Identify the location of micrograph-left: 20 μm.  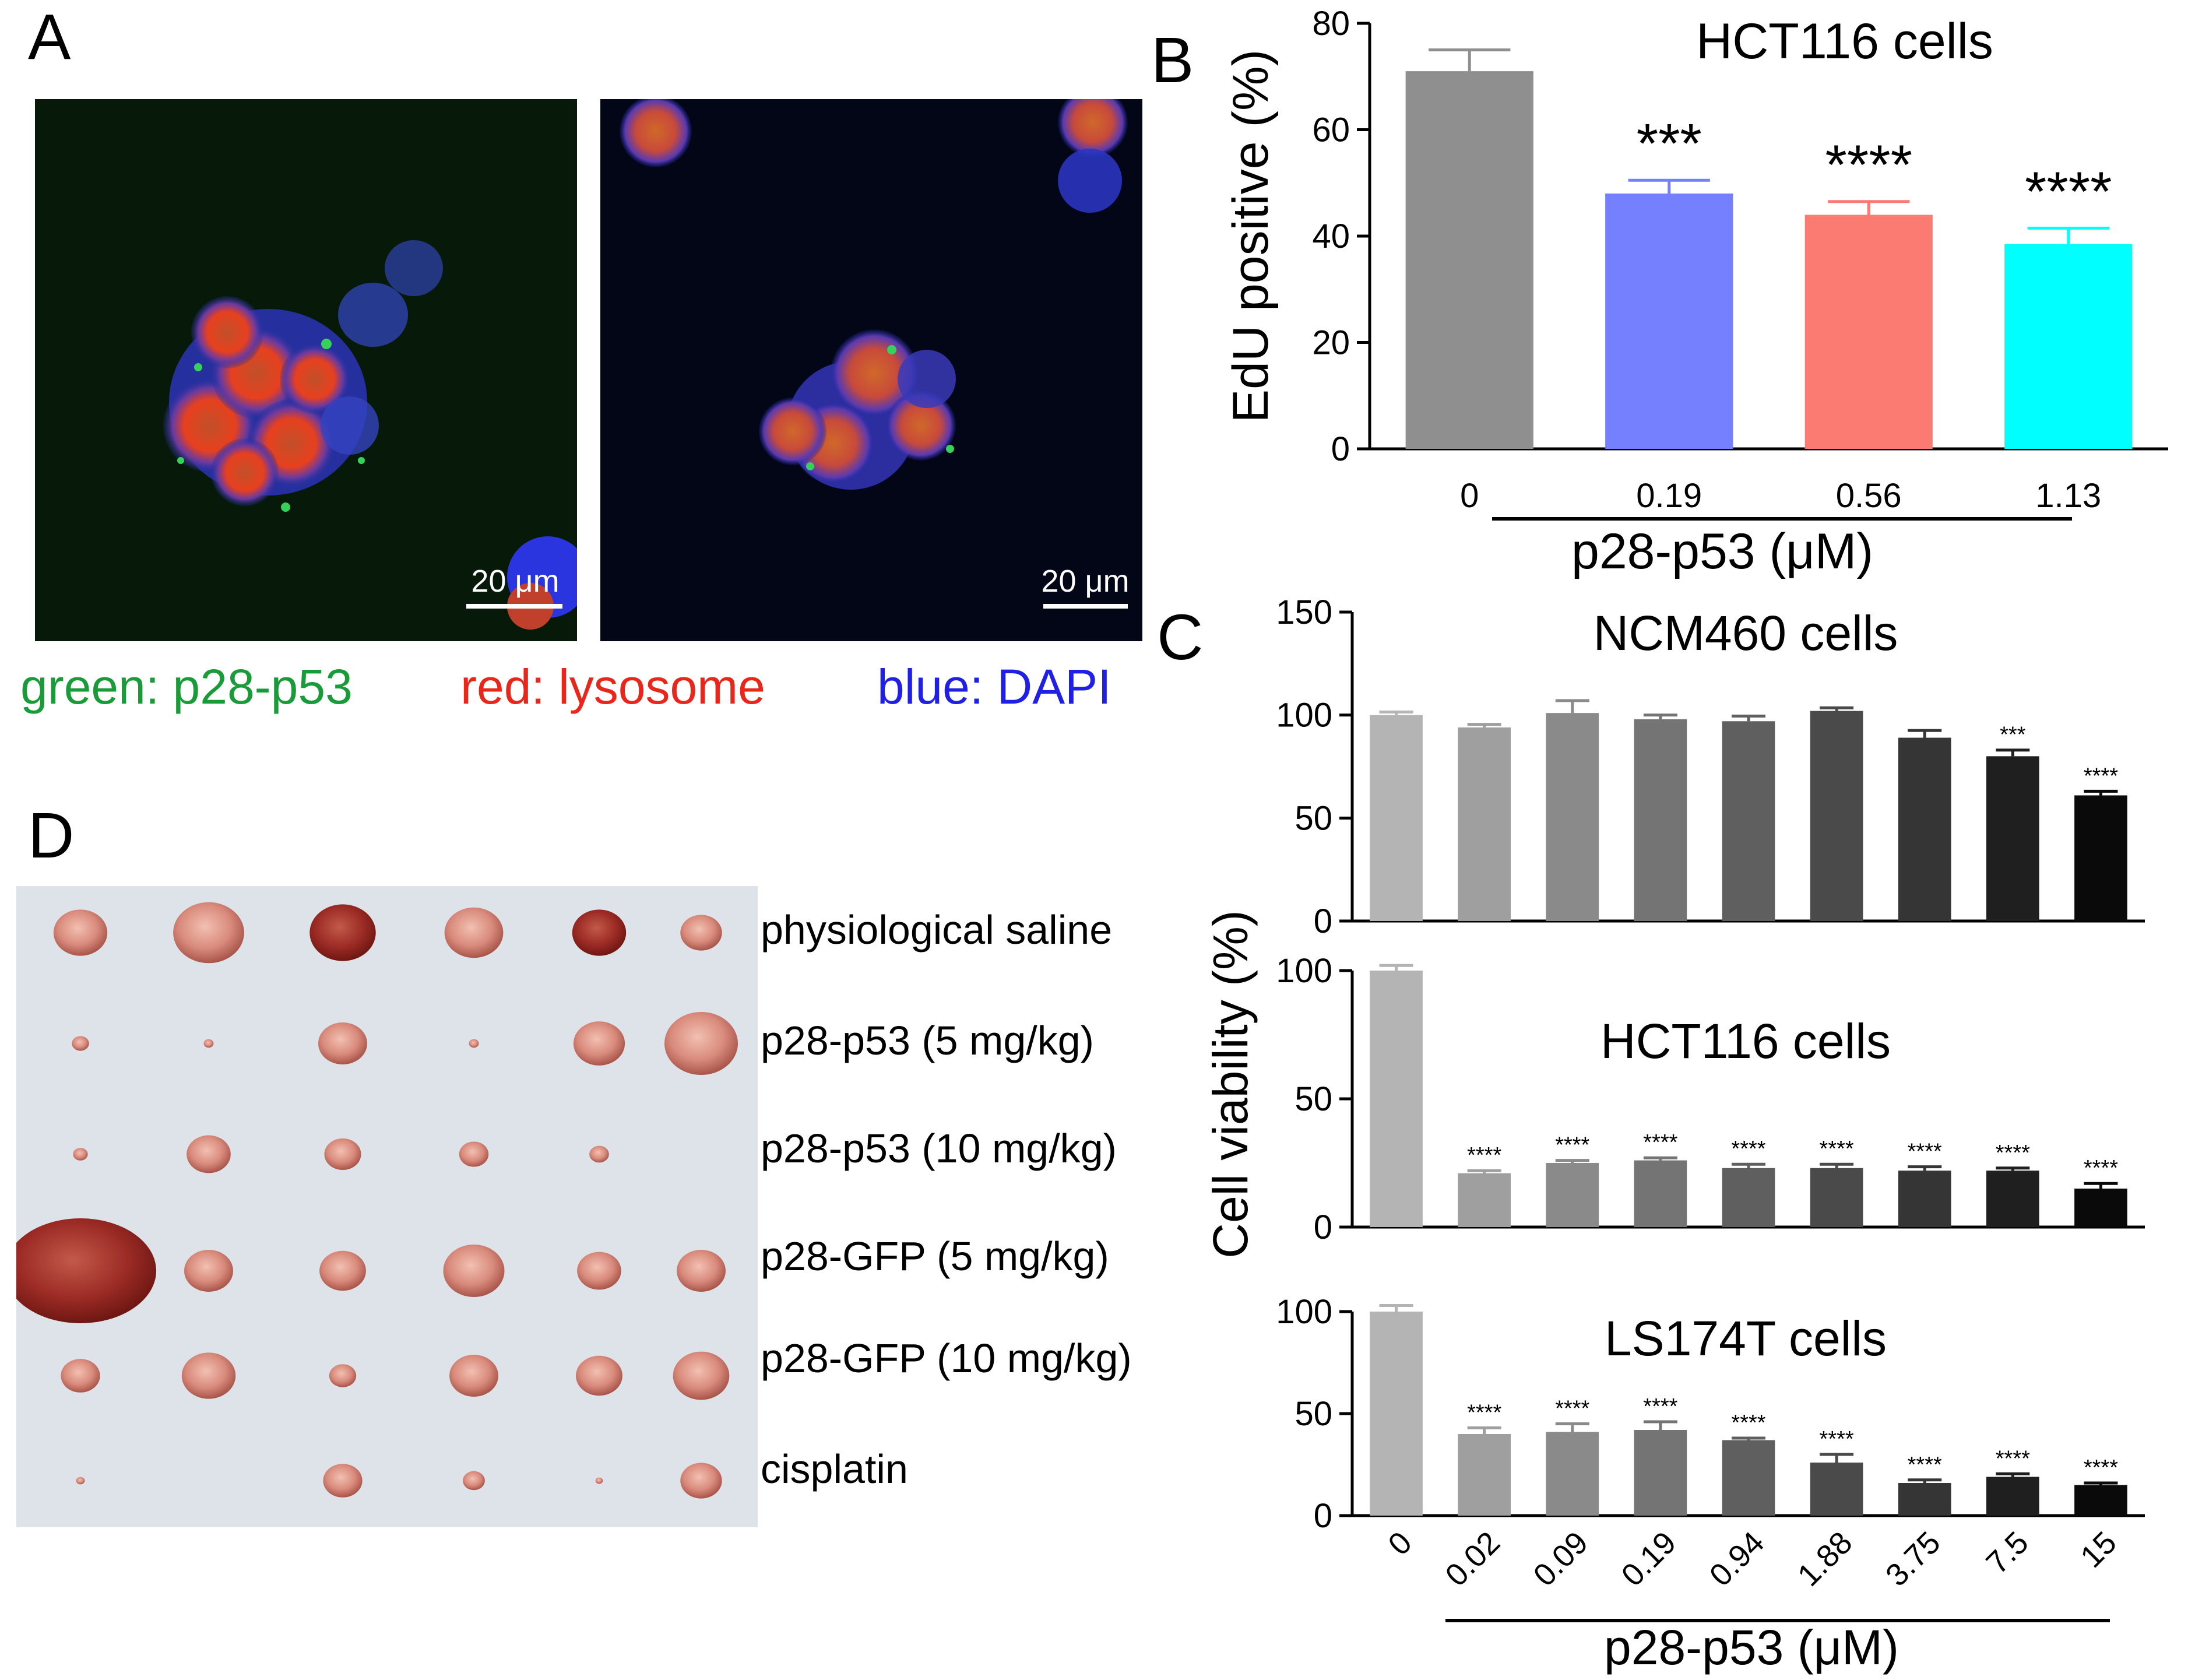
(306, 370).